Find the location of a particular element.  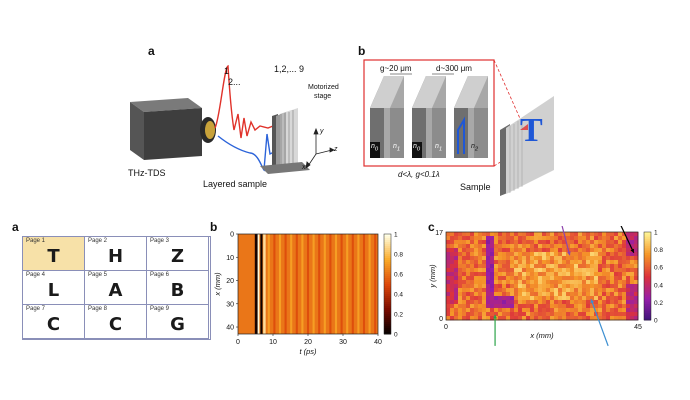

page-number-label: Page 4 is located at coordinates (36, 275).